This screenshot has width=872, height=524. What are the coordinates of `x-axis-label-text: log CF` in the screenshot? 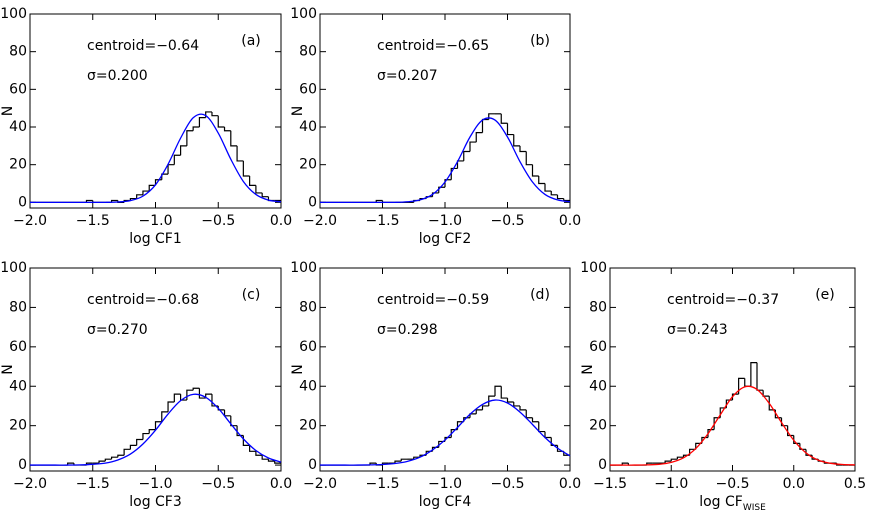 It's located at (721, 502).